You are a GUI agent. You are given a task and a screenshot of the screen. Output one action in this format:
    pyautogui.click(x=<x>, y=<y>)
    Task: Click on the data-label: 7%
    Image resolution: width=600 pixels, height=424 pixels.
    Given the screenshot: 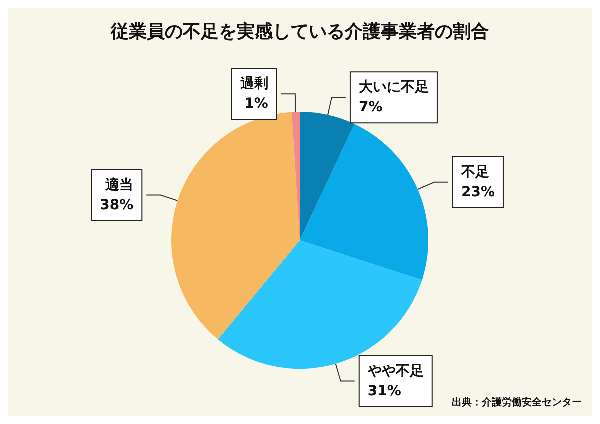 What is the action you would take?
    pyautogui.click(x=370, y=108)
    